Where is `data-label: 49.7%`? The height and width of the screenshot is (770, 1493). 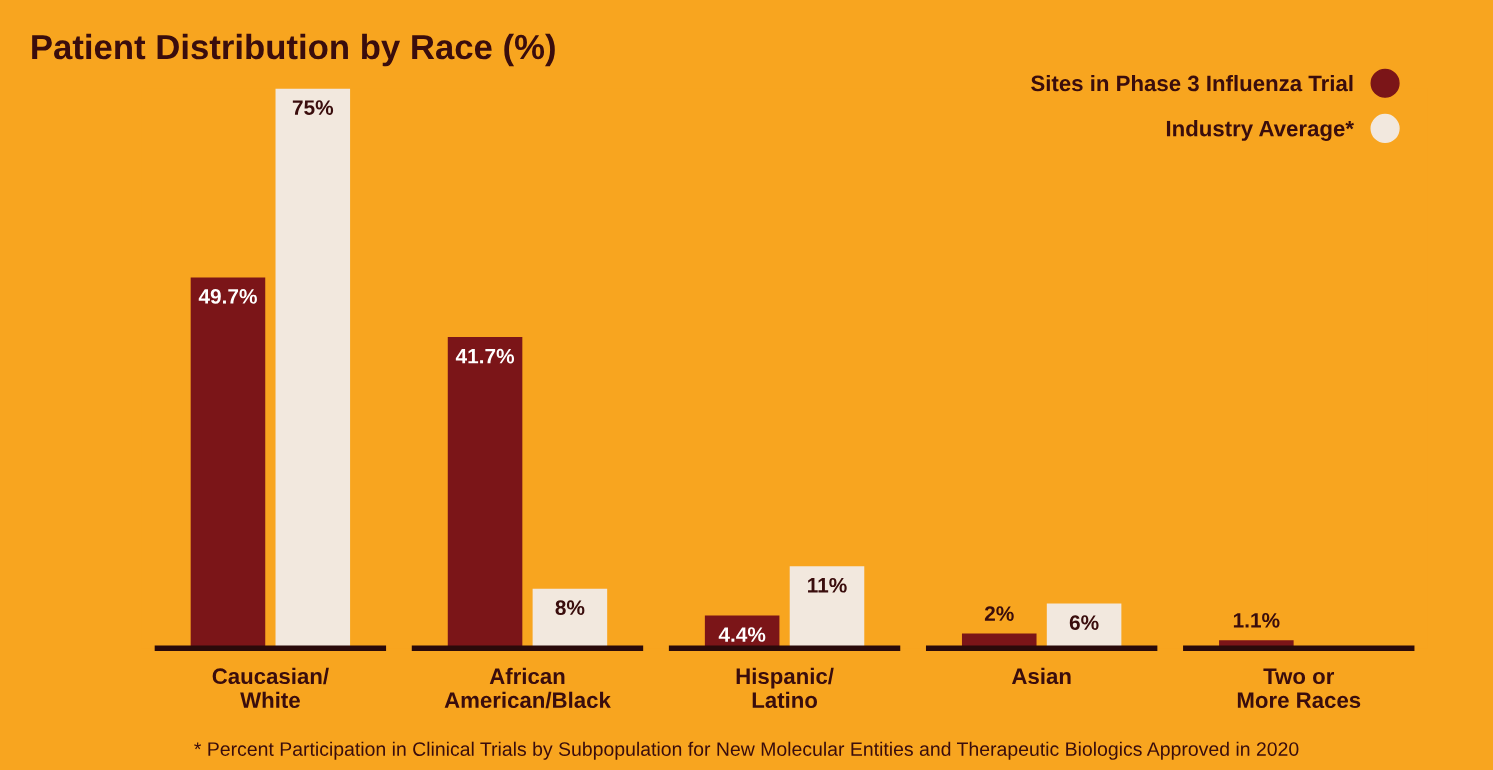 data-label: 49.7% is located at coordinates (227, 296).